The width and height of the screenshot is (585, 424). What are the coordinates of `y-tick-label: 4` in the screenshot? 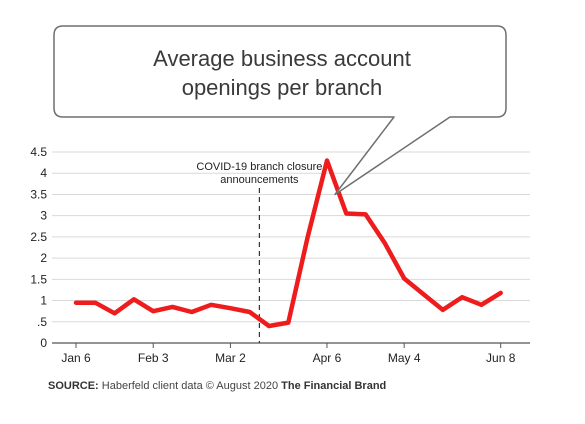 It's located at (43, 173).